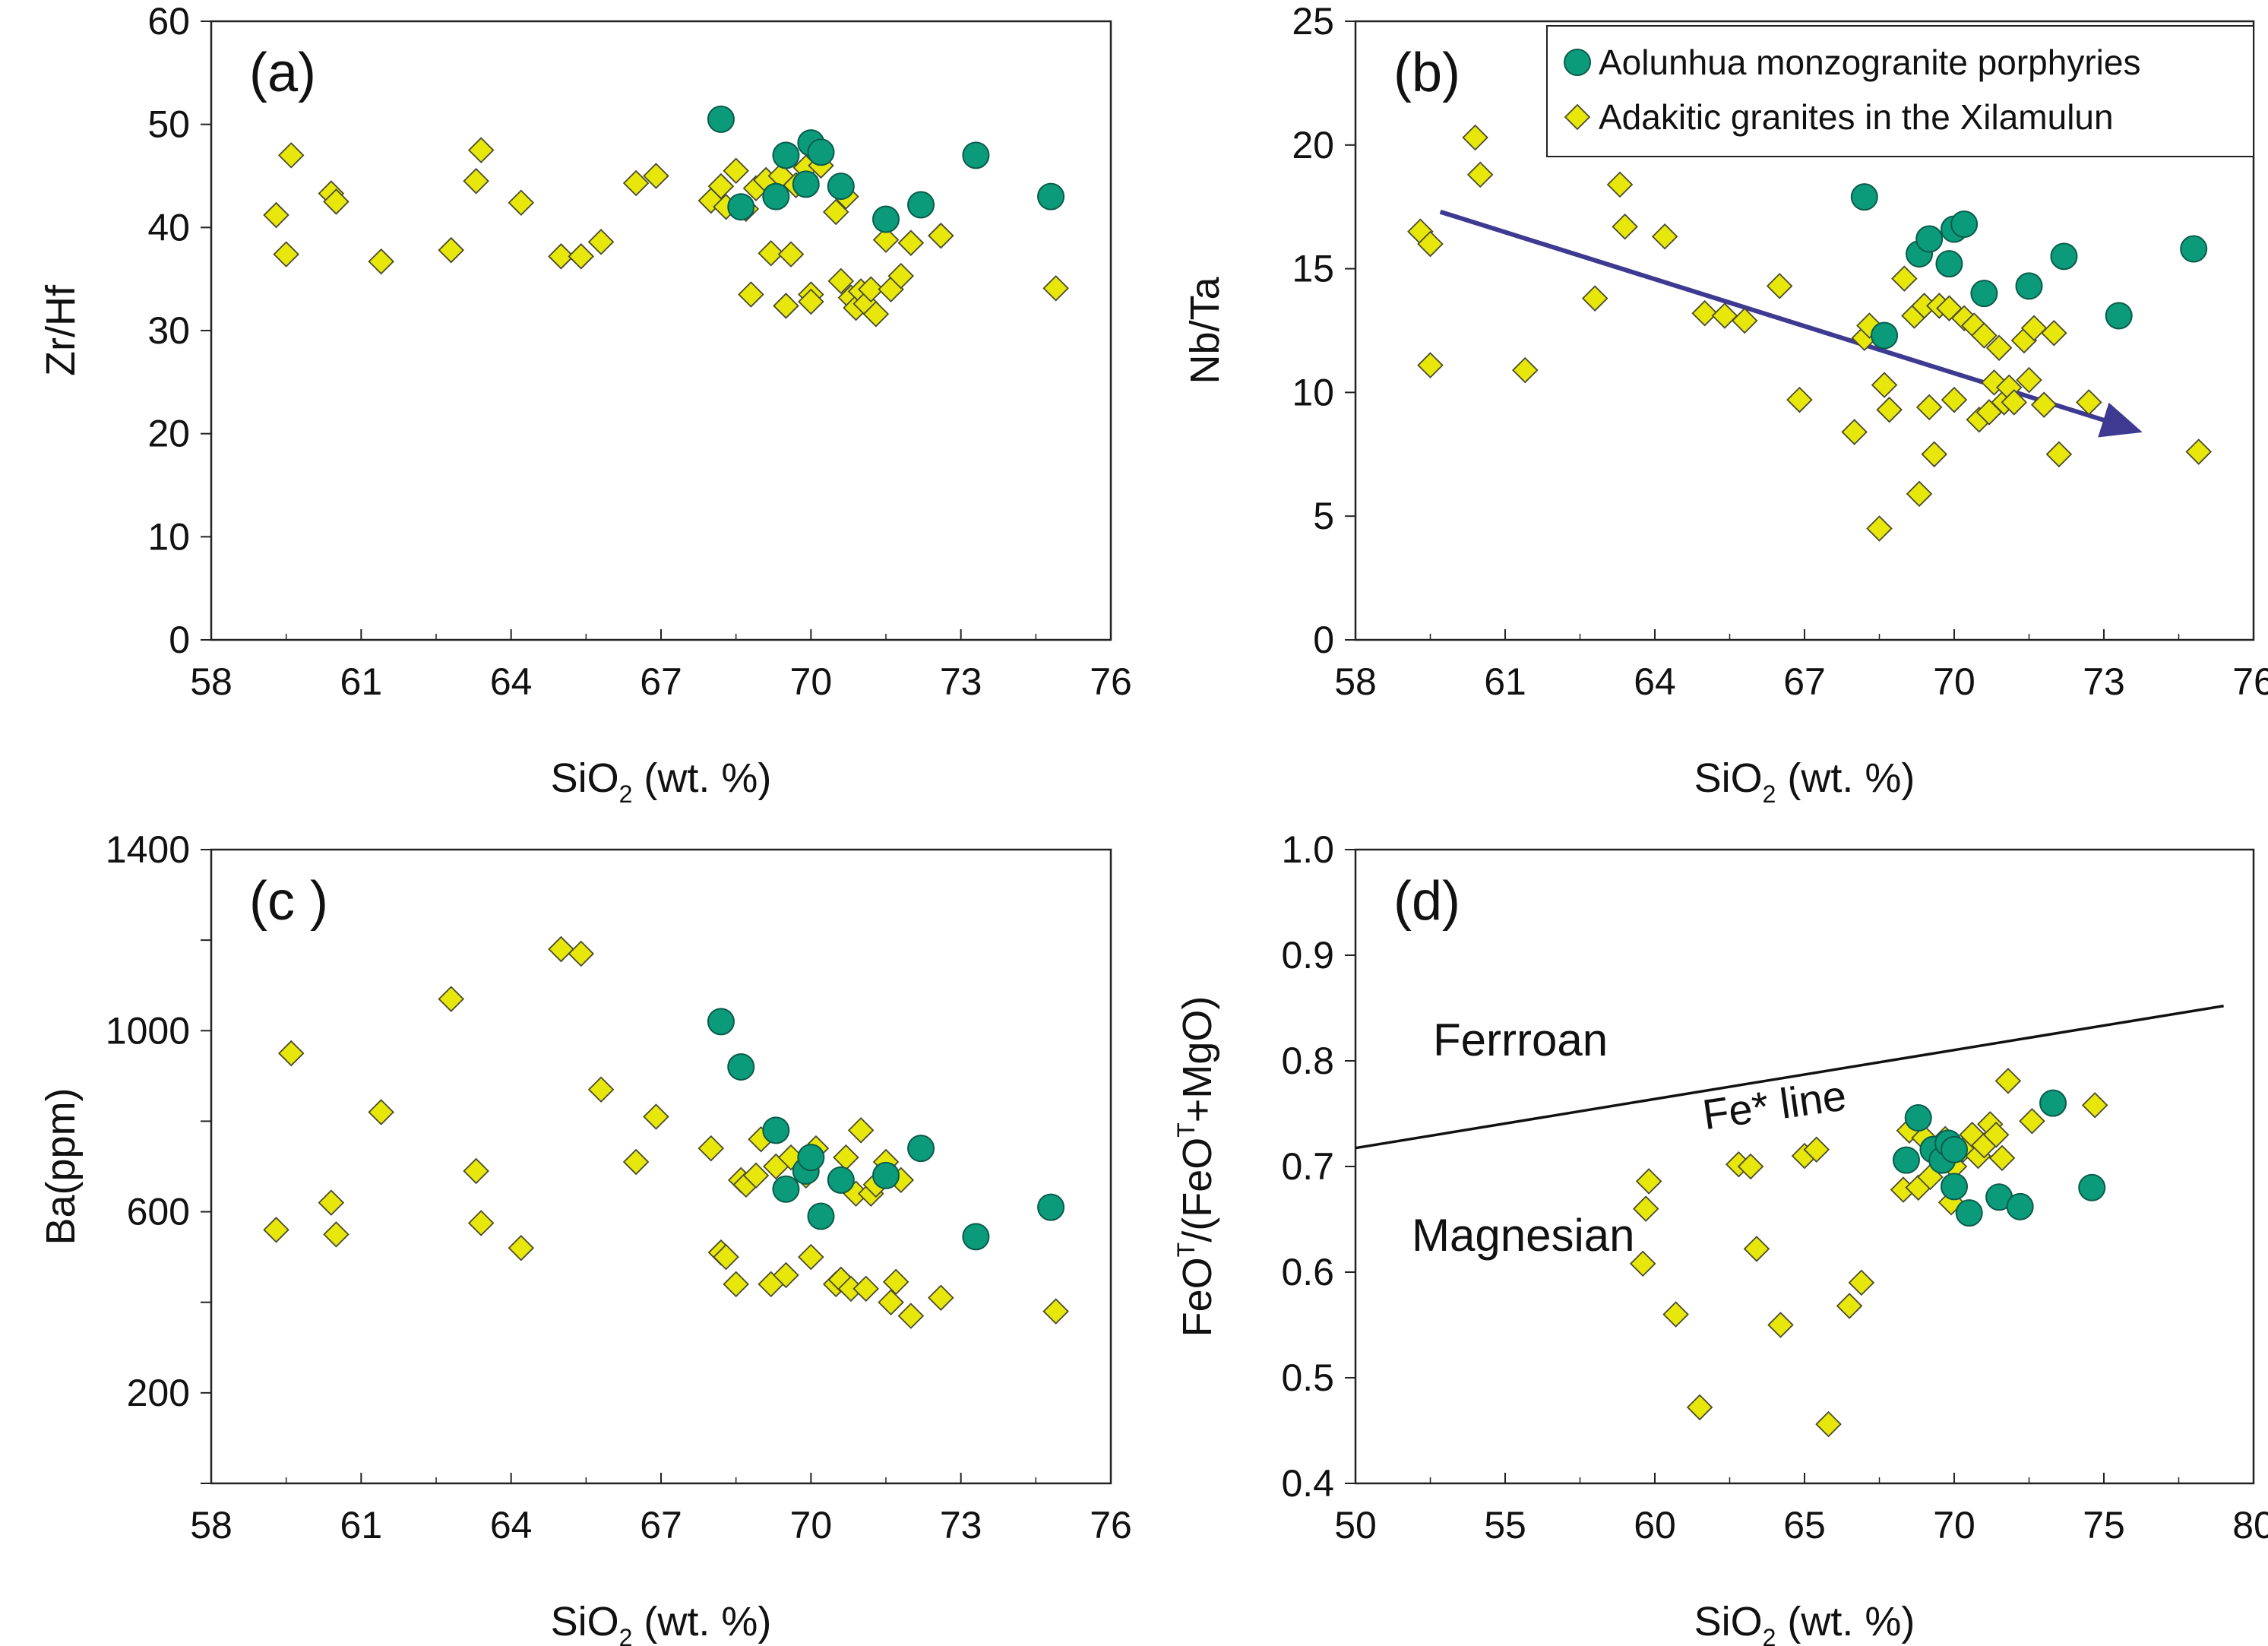 The image size is (2268, 1646). Describe the element at coordinates (158, 1212) in the screenshot. I see `y-tick-label: 600` at that location.